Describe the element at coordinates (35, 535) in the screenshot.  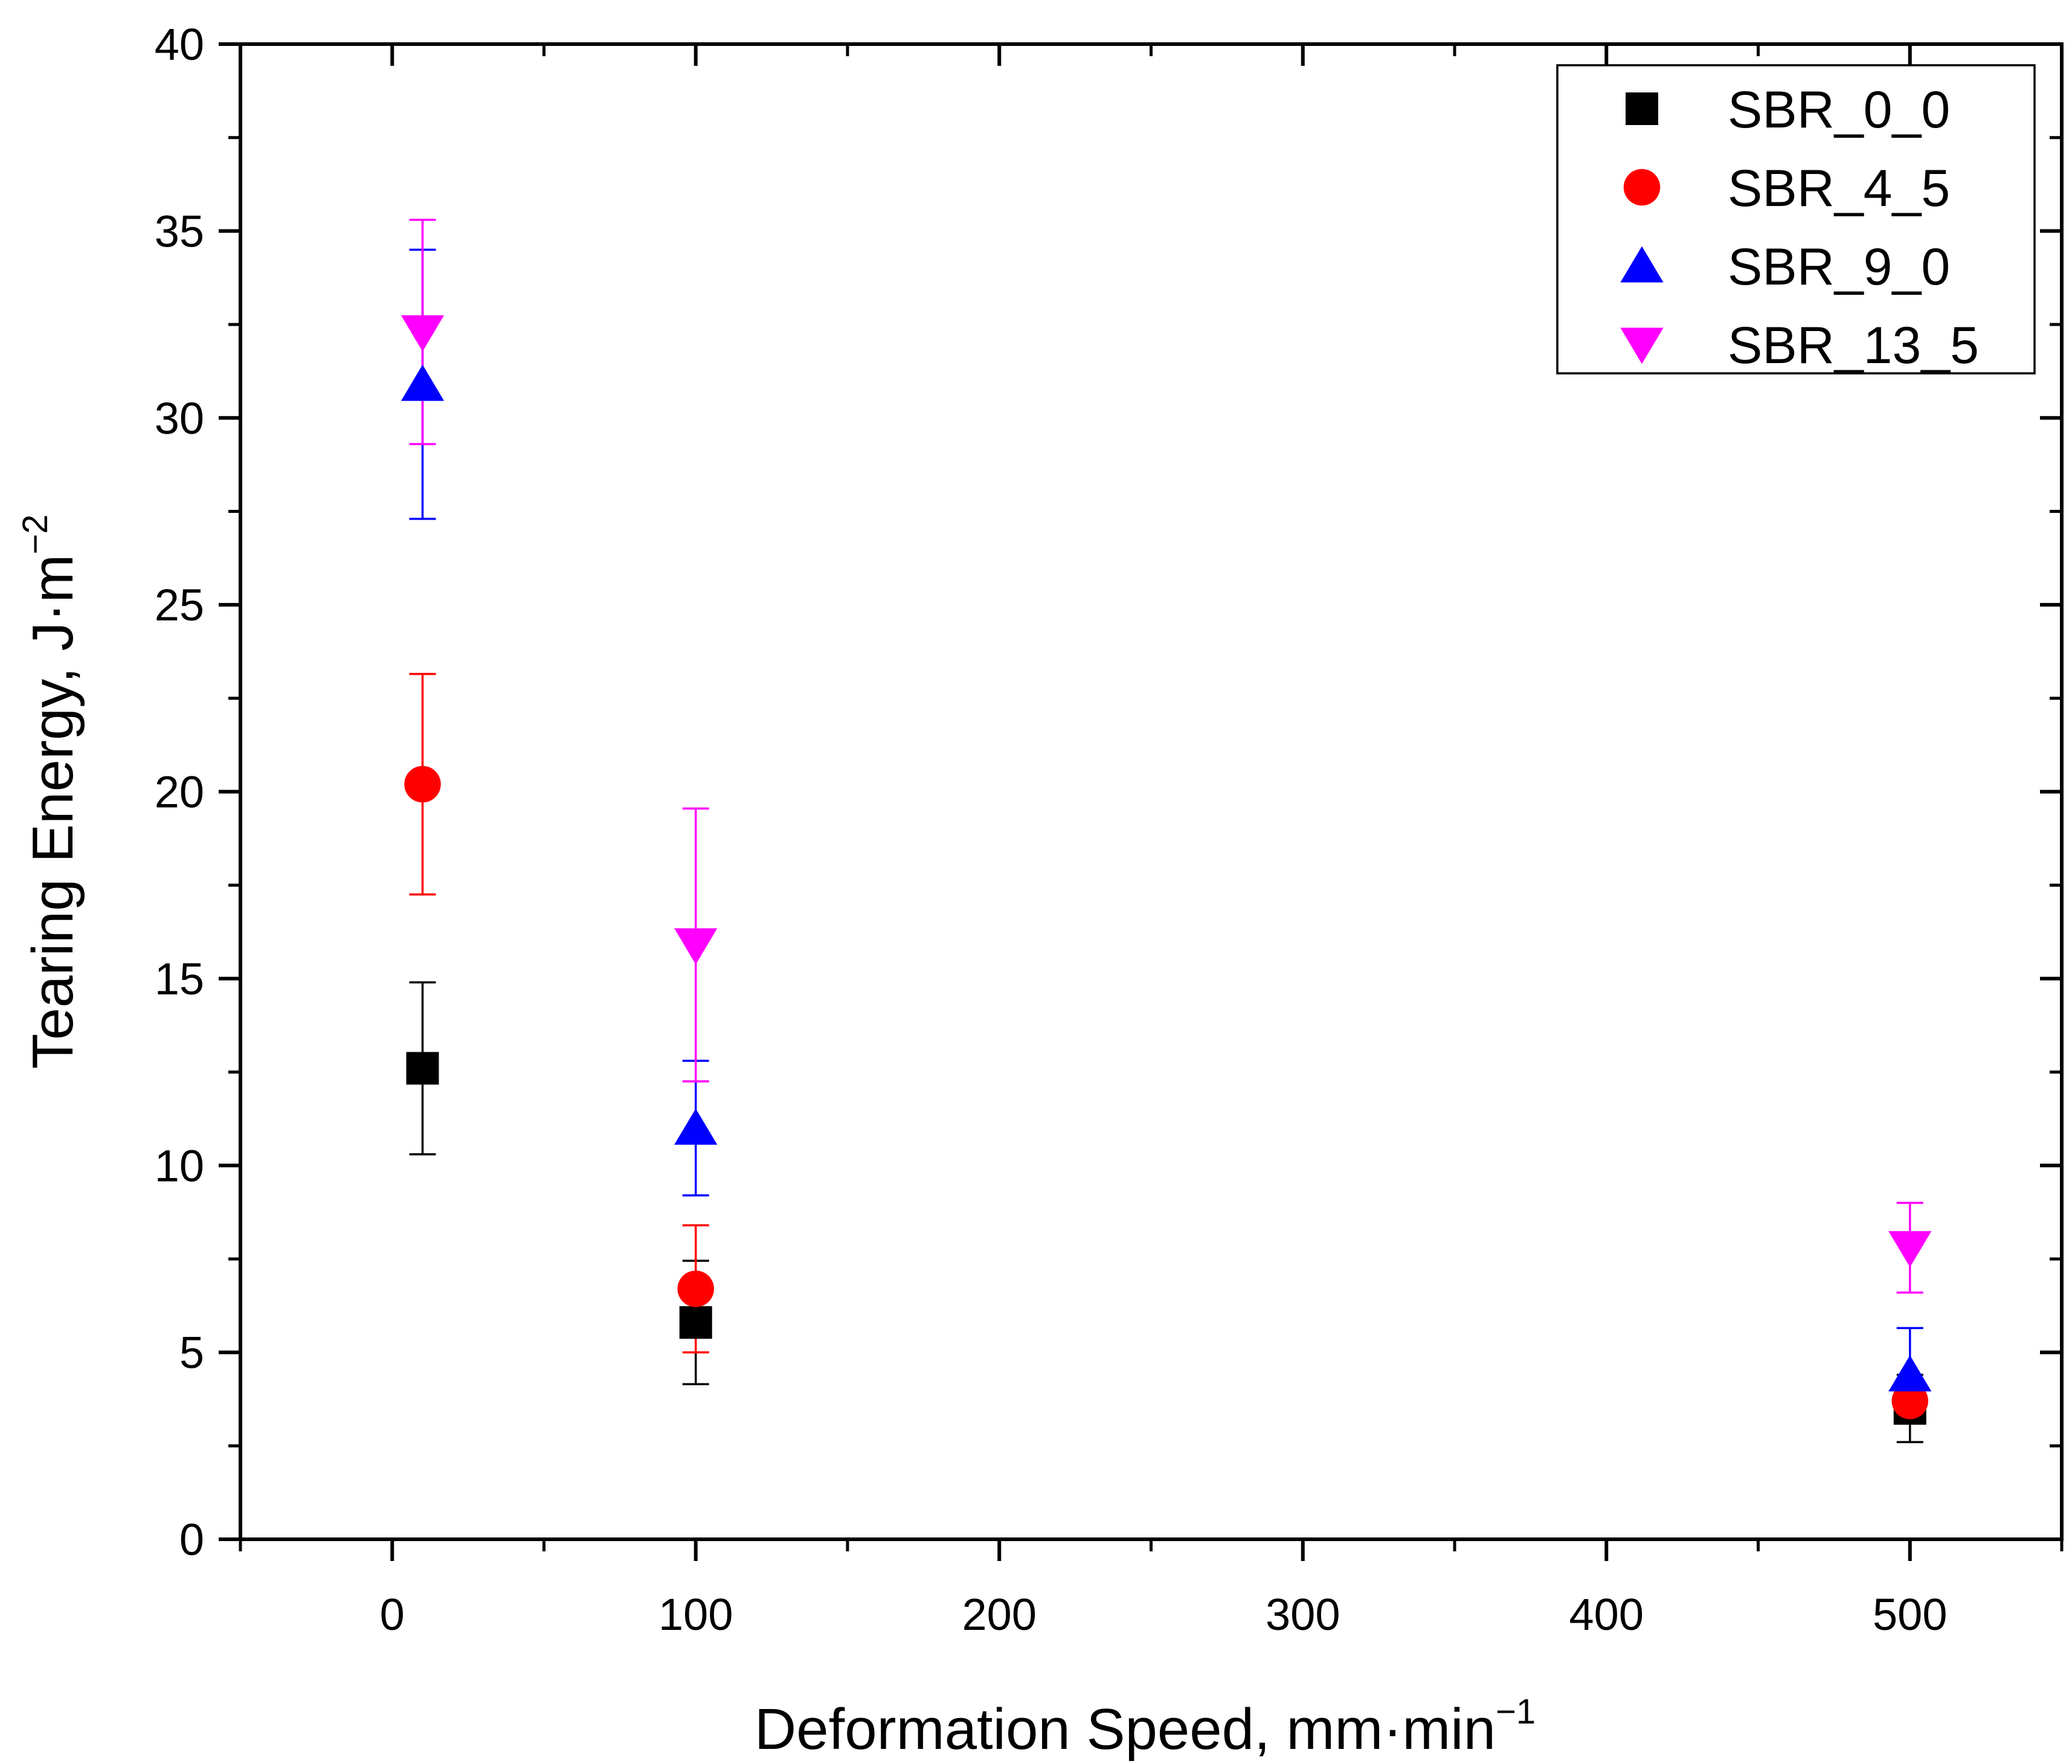
I see `y-axis-title-superscript: −2` at that location.